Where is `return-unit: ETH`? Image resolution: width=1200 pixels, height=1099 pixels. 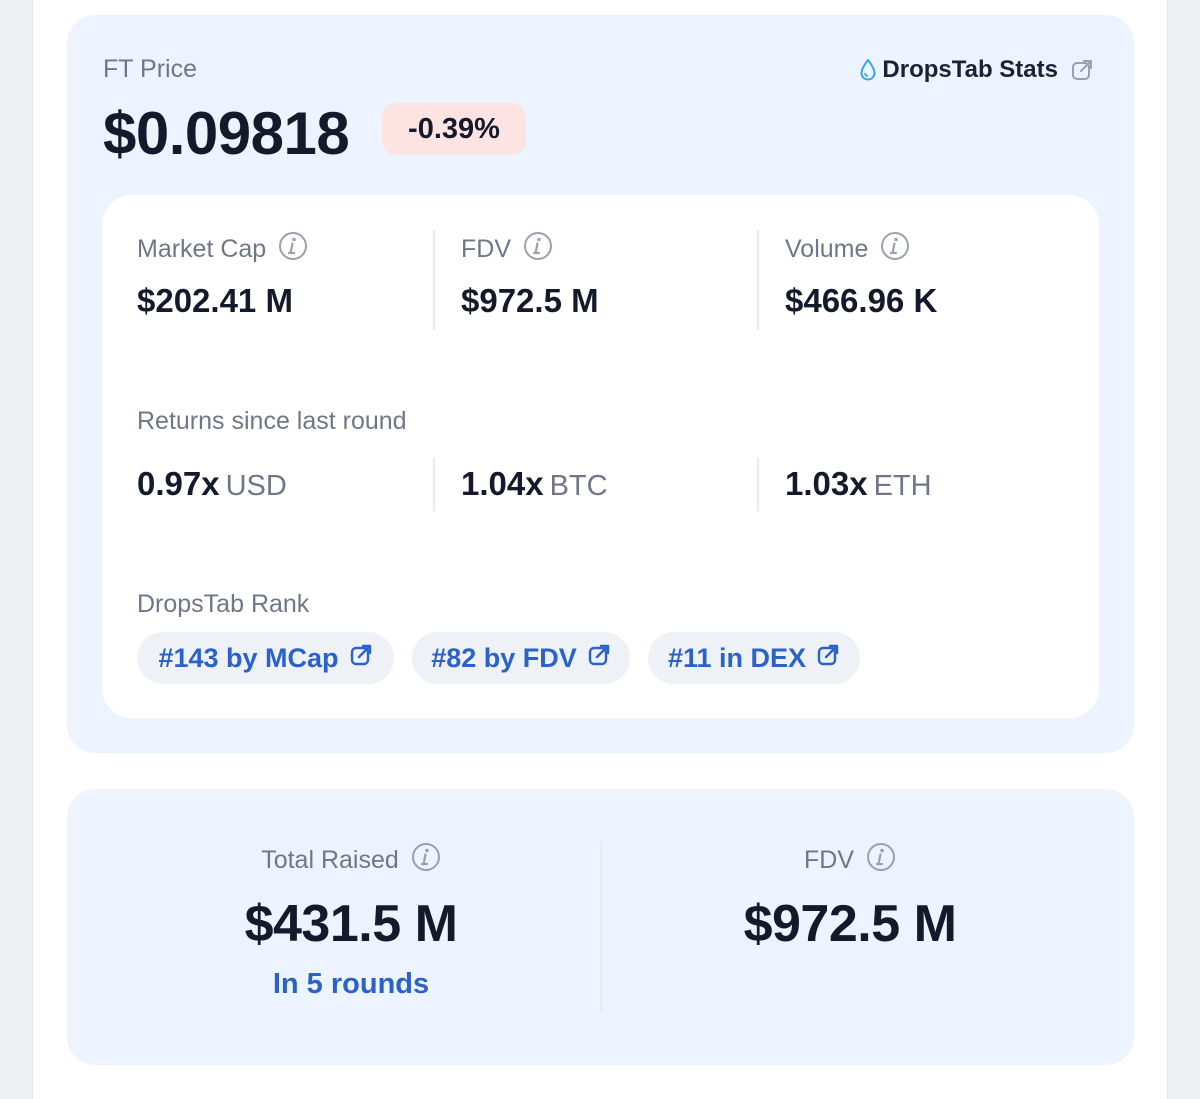
return-unit: ETH is located at coordinates (902, 486).